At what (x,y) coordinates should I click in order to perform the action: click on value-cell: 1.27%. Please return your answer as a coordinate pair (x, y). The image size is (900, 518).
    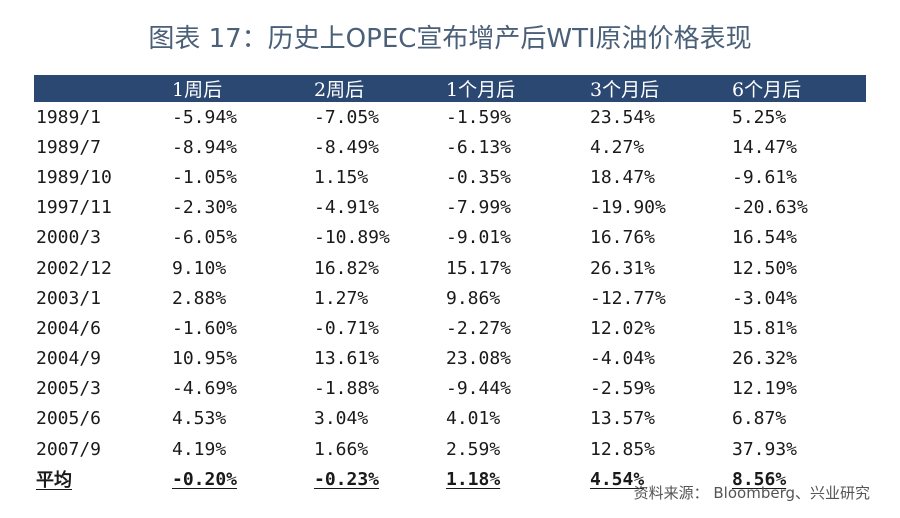
    Looking at the image, I should click on (341, 298).